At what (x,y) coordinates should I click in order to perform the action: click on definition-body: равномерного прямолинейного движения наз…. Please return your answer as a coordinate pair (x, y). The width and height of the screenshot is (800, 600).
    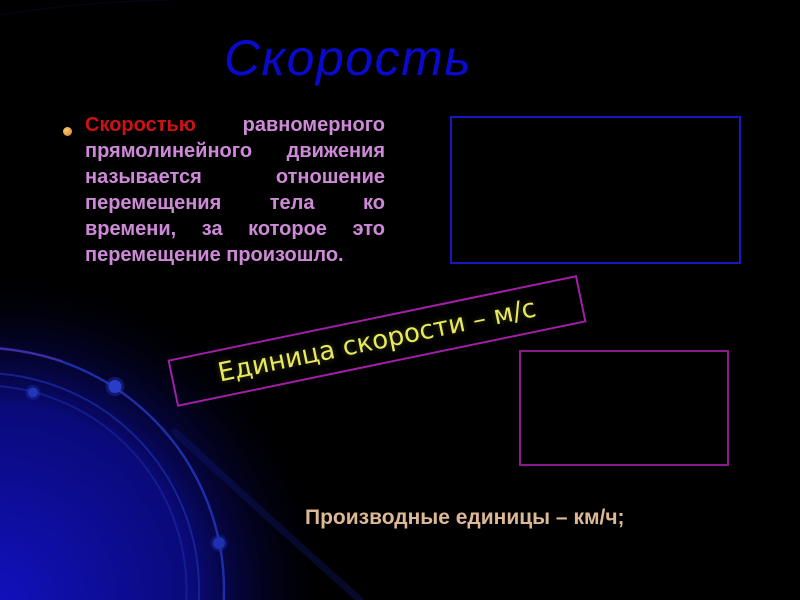
    Looking at the image, I should click on (235, 190).